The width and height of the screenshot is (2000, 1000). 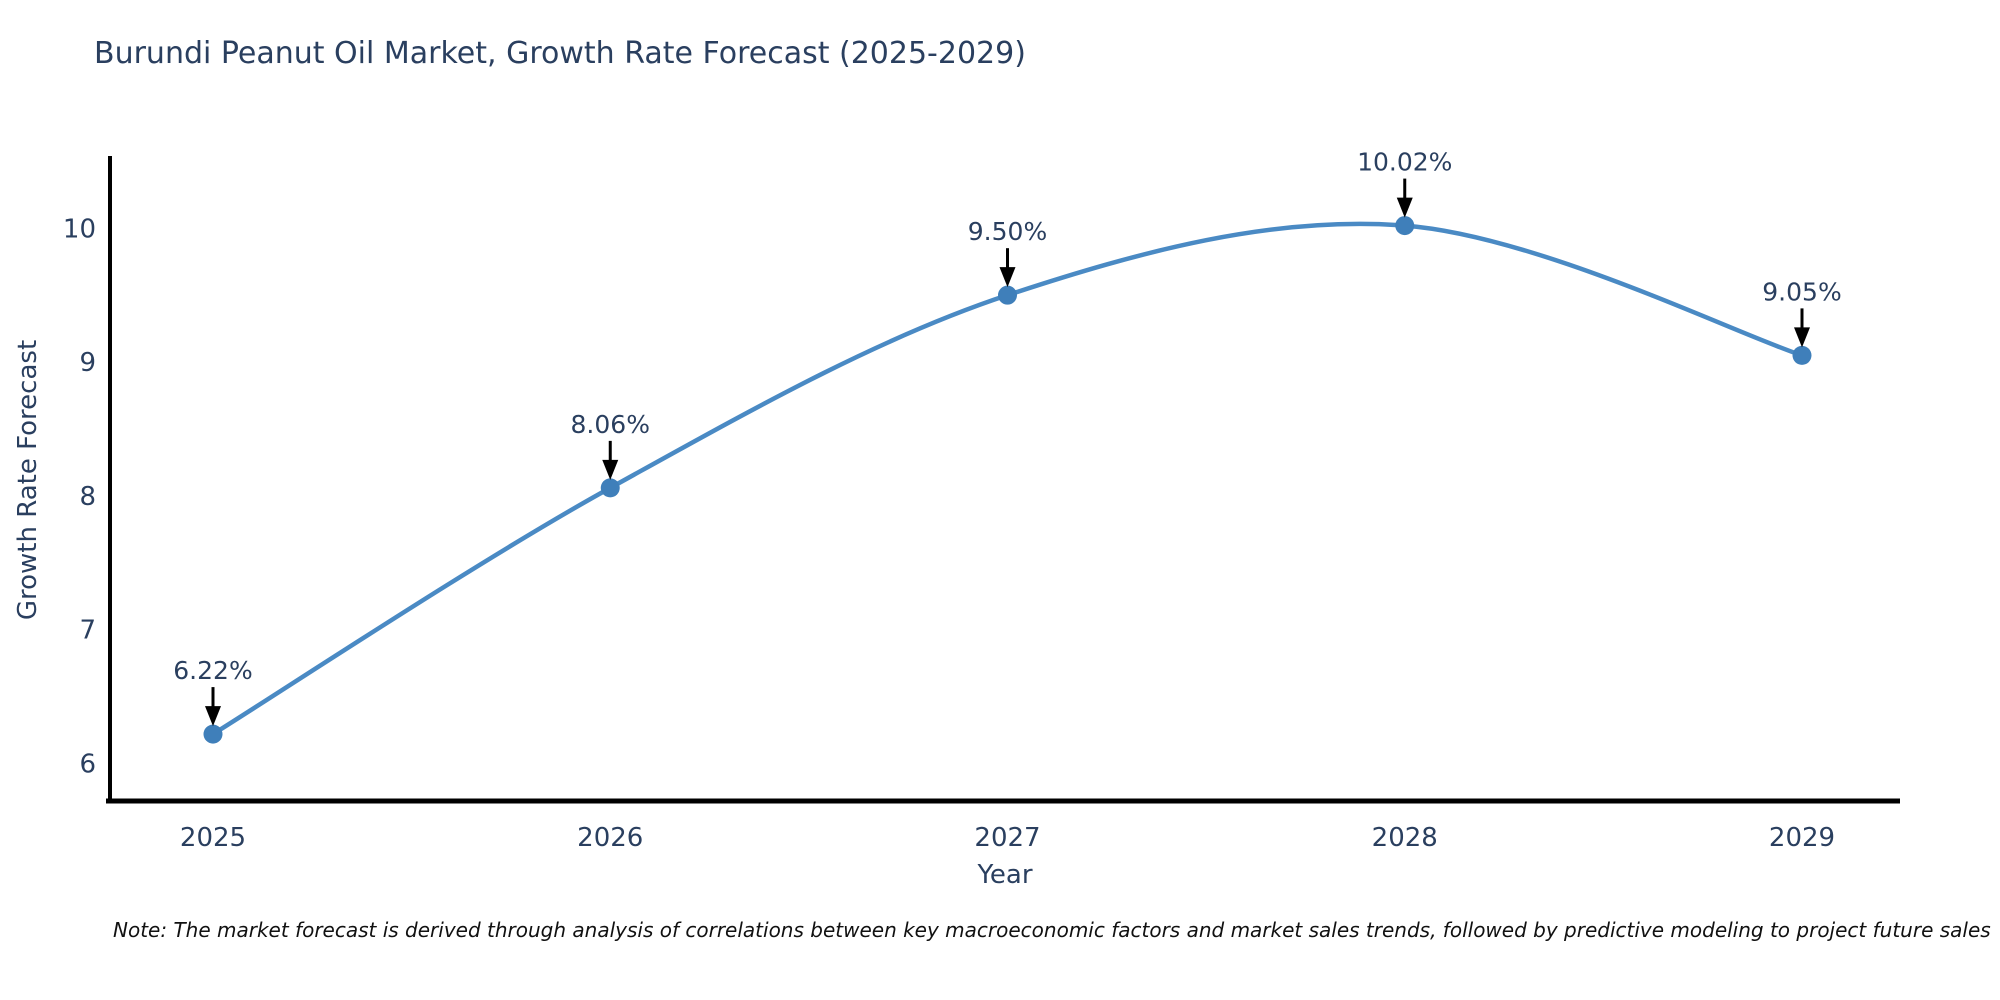 I want to click on y-tick-label: 10, so click(x=79, y=229).